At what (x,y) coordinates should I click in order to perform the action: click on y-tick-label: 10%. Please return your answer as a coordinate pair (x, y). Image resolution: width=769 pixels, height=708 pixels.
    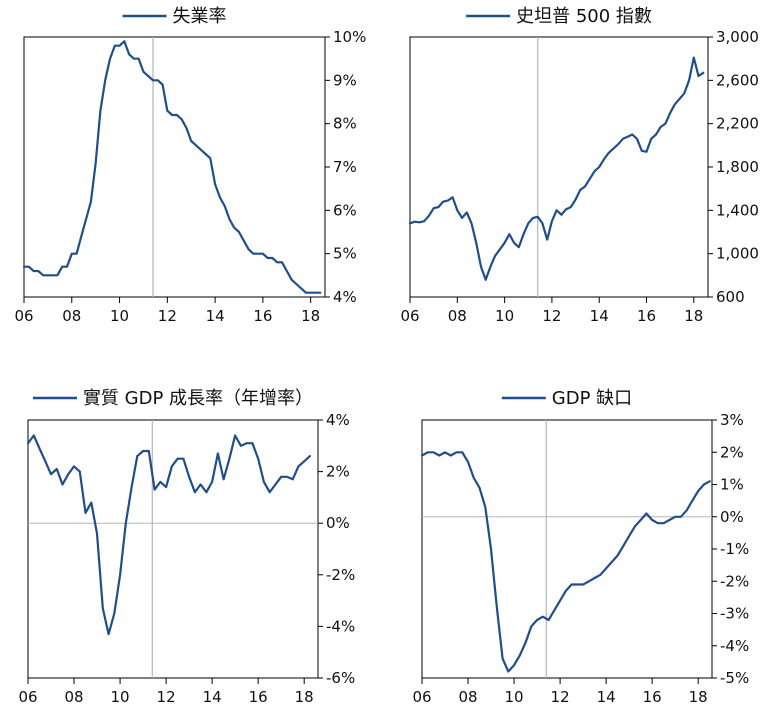
    Looking at the image, I should click on (349, 37).